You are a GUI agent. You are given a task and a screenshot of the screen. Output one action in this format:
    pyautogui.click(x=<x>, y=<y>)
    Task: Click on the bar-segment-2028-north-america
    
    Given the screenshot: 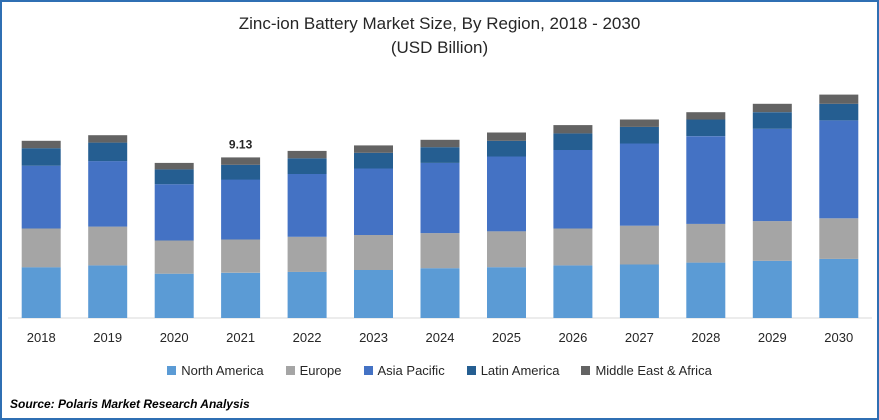 What is the action you would take?
    pyautogui.click(x=706, y=290)
    